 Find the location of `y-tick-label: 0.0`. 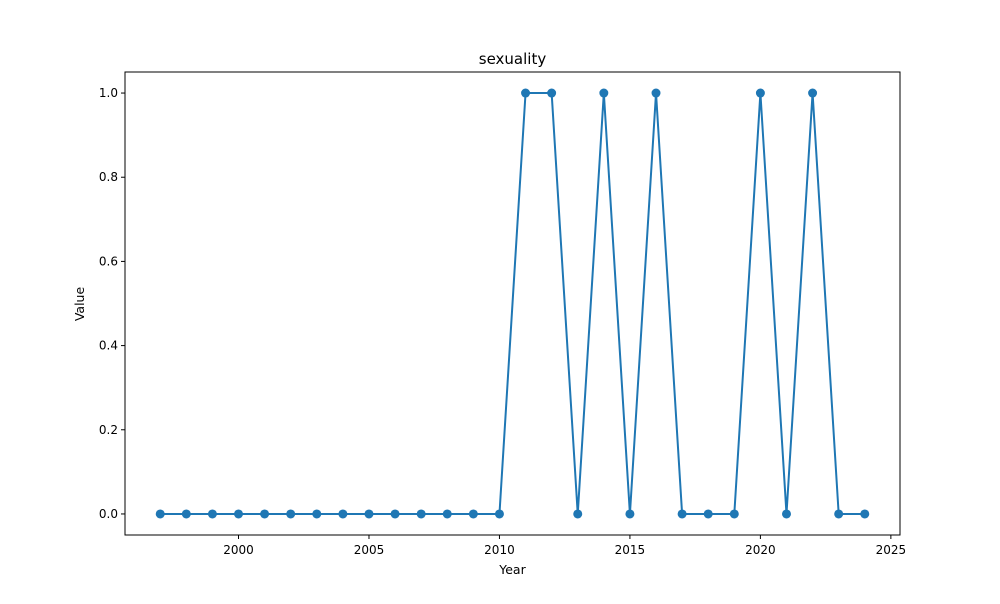

y-tick-label: 0.0 is located at coordinates (108, 514).